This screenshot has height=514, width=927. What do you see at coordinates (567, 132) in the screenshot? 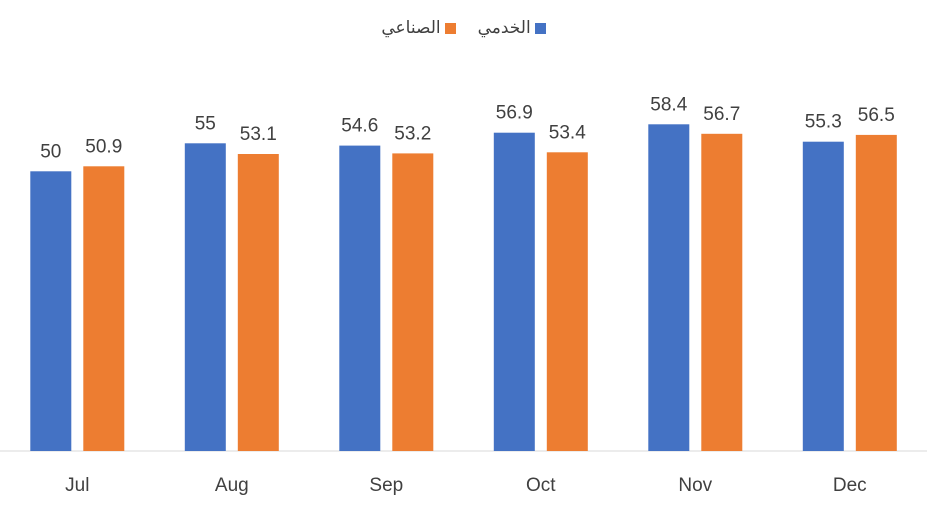
I see `data-label-oct-series-1: 53.4` at bounding box center [567, 132].